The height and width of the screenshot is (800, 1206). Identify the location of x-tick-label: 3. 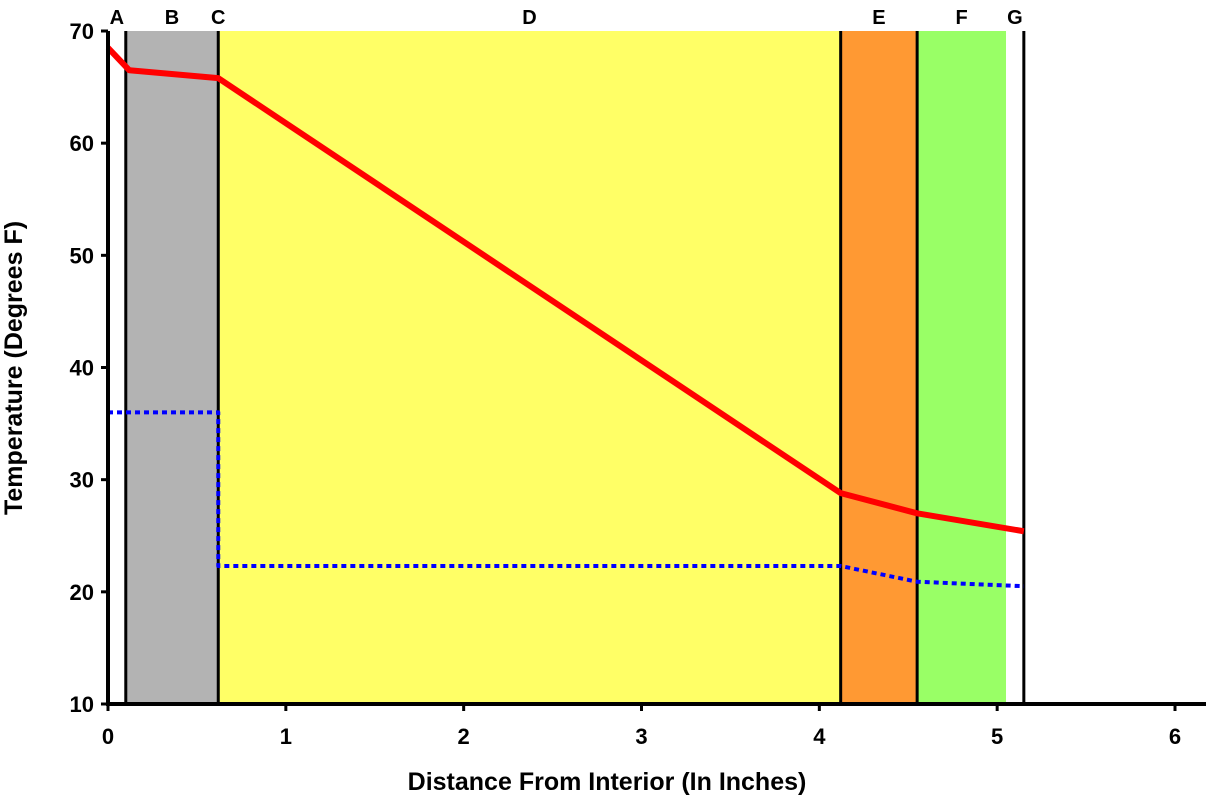
(641, 736).